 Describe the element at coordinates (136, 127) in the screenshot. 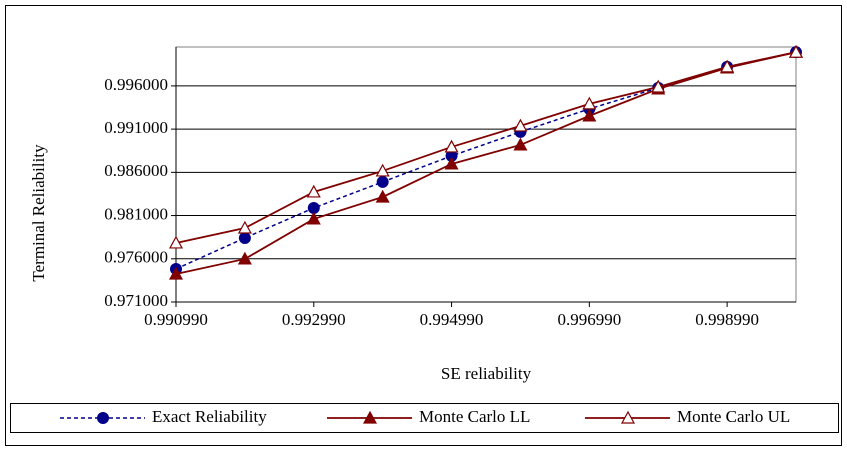

I see `y-tick-label: 0.991000` at that location.